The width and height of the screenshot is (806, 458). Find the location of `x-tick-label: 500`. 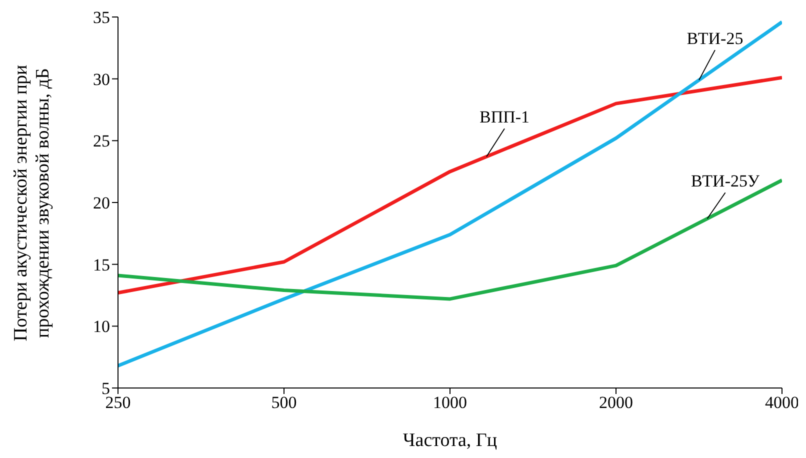

x-tick-label: 500 is located at coordinates (284, 402).